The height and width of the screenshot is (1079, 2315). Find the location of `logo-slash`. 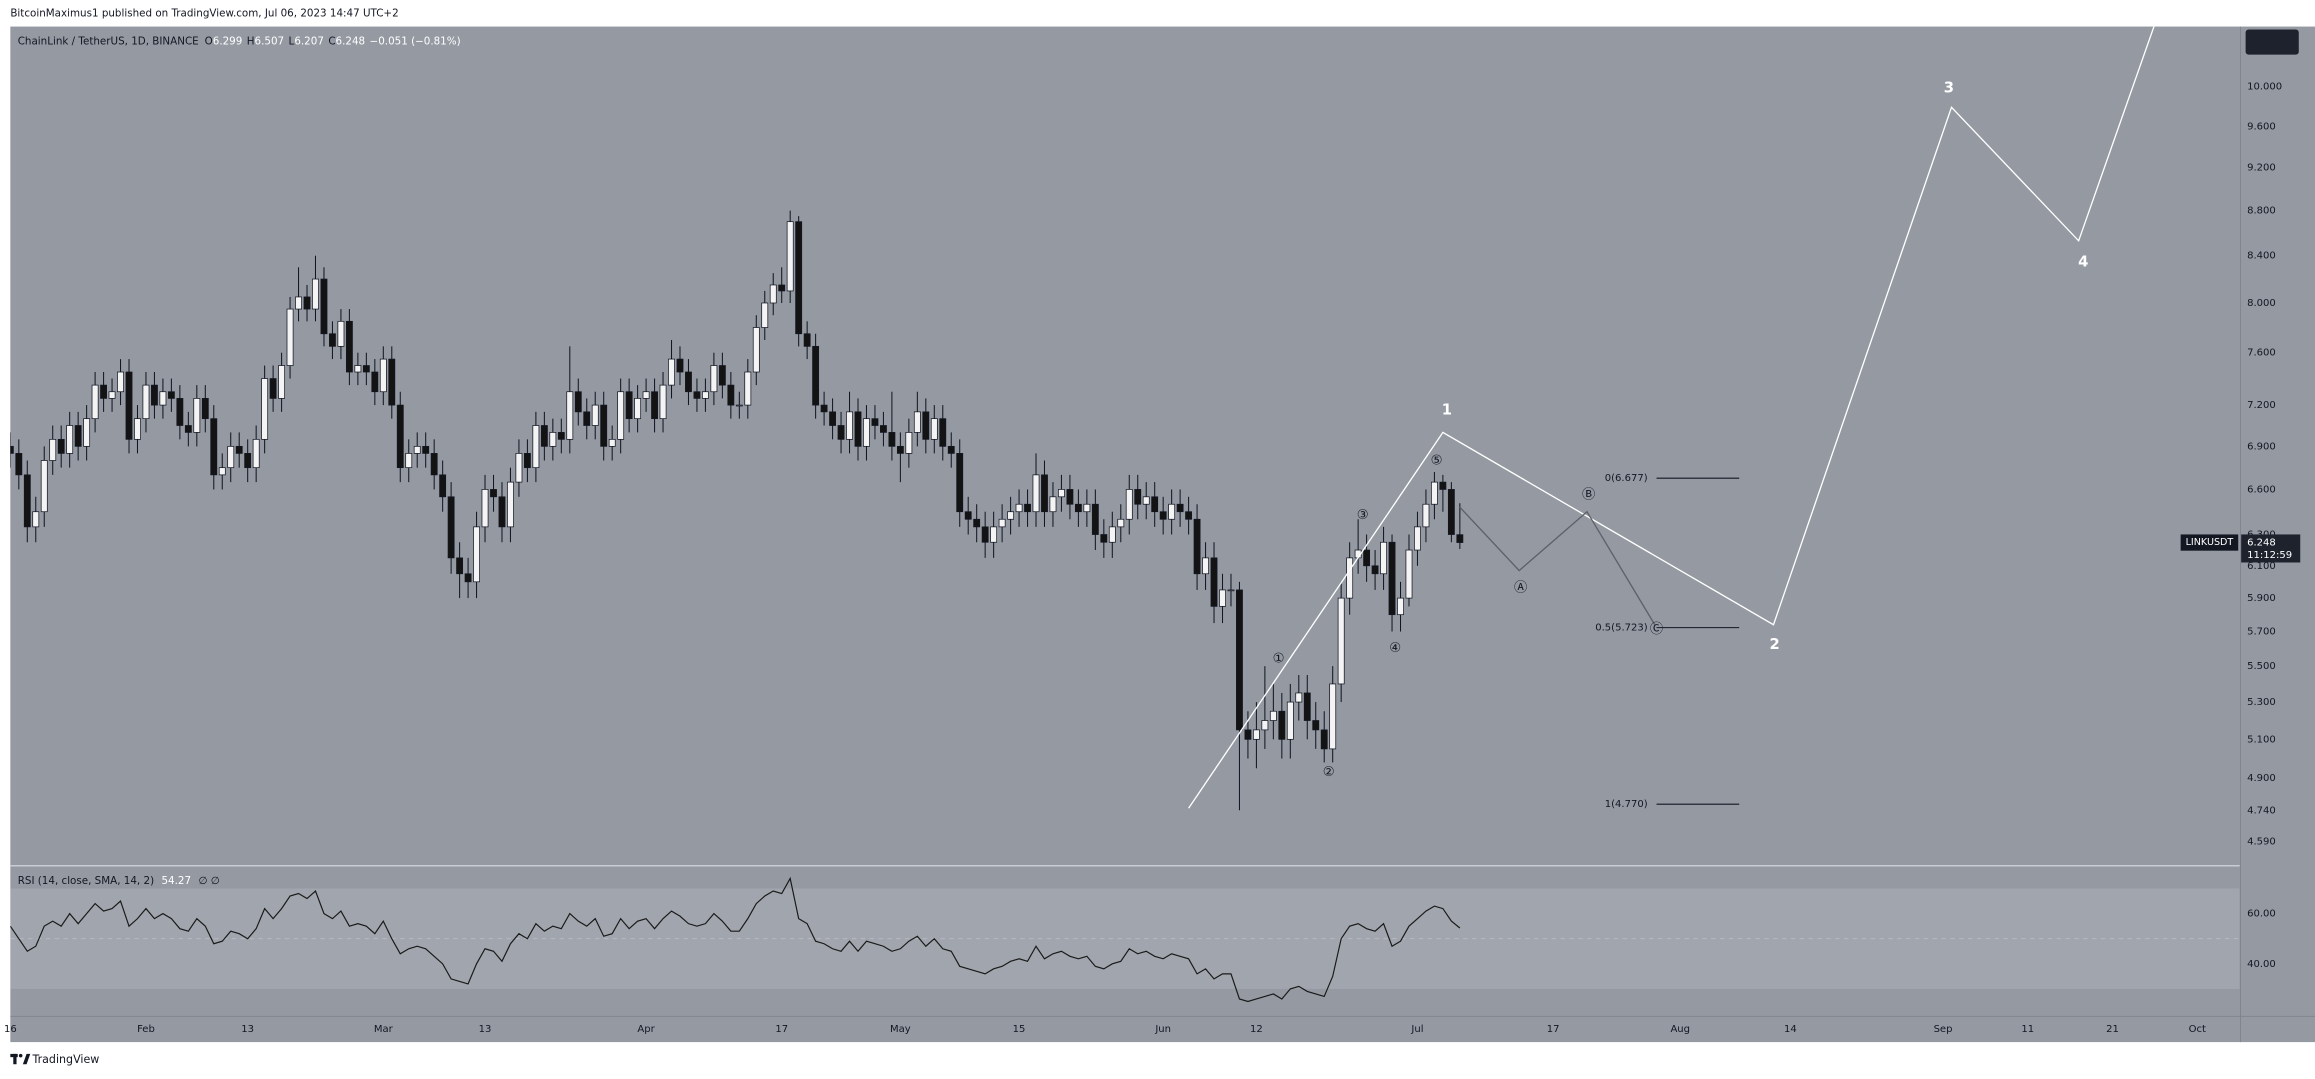

logo-slash is located at coordinates (26, 1059).